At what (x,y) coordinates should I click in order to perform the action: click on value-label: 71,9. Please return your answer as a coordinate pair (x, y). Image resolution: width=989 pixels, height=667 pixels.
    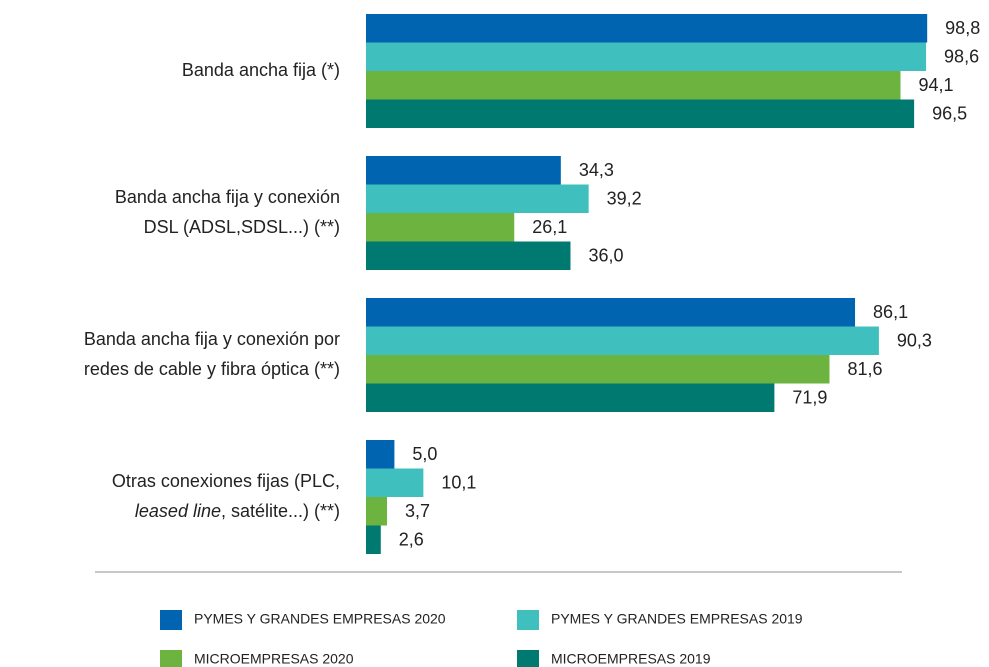
    Looking at the image, I should click on (809, 398).